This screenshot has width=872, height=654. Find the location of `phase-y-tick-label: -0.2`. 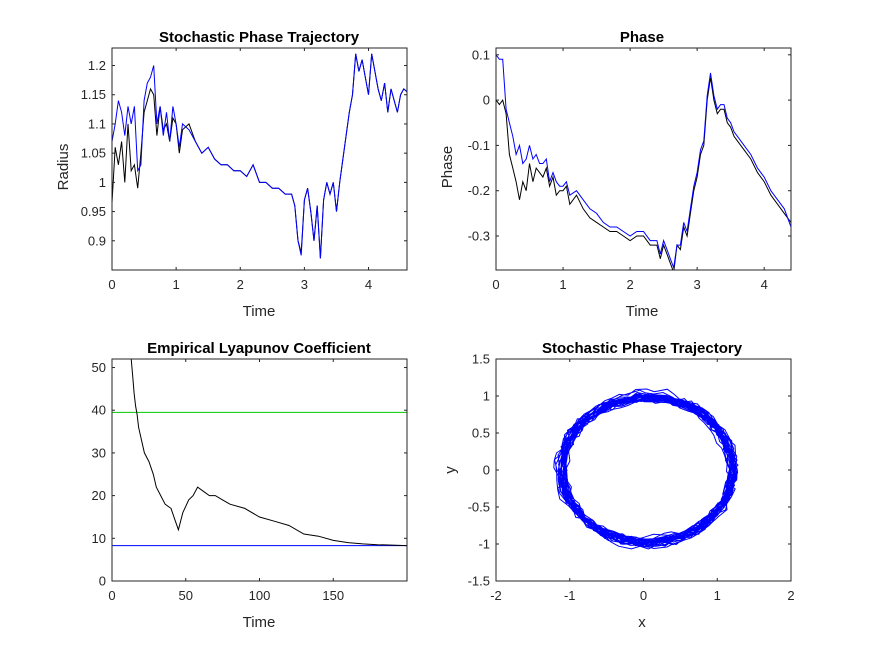

phase-y-tick-label: -0.2 is located at coordinates (479, 190).